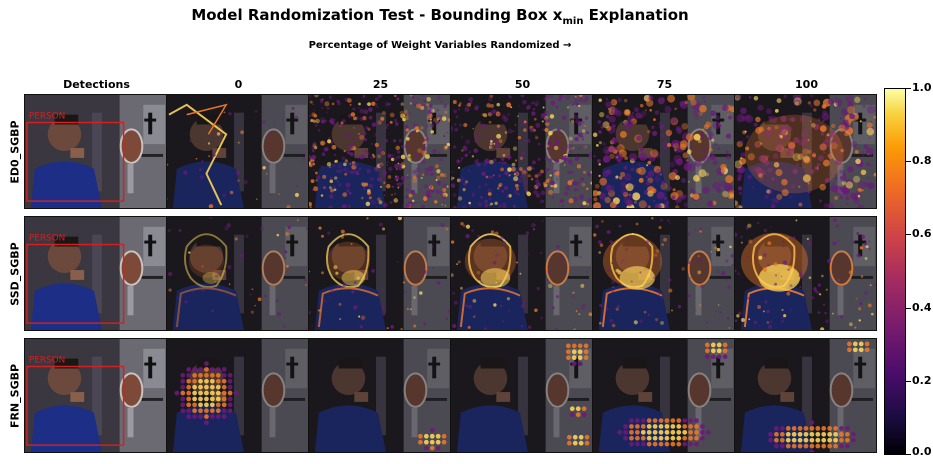 This screenshot has height=464, width=933. I want to click on colorbar-tick-label: 1.0, so click(922, 87).